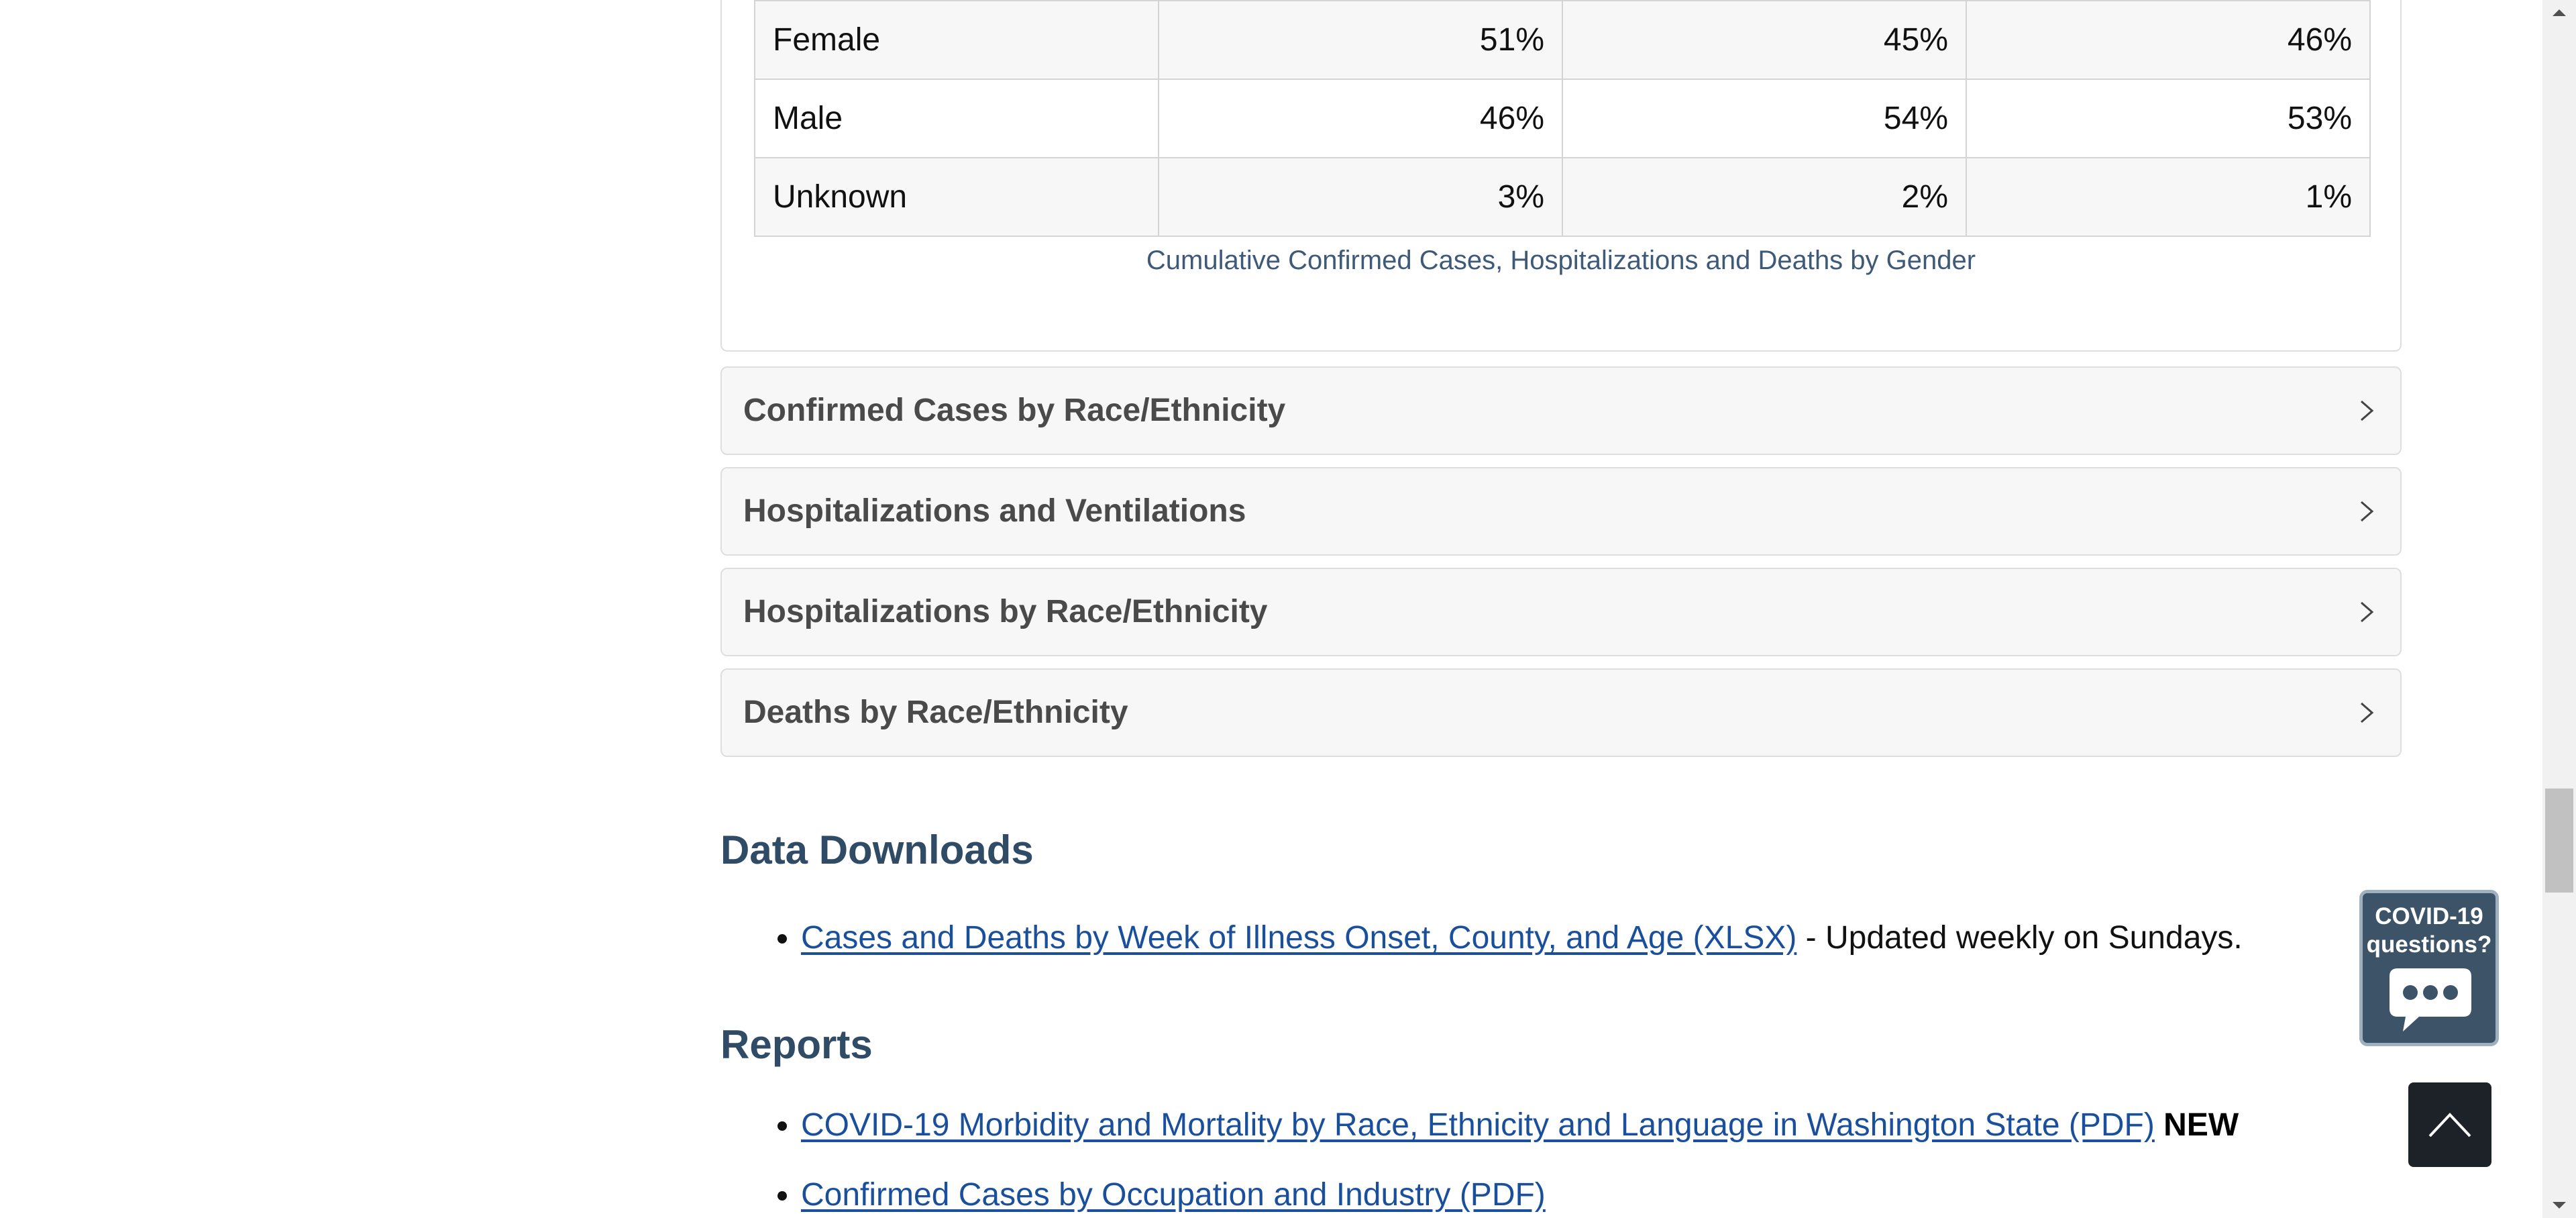 The height and width of the screenshot is (1218, 2576). Describe the element at coordinates (2429, 945) in the screenshot. I see `widget-line-2: questions?` at that location.